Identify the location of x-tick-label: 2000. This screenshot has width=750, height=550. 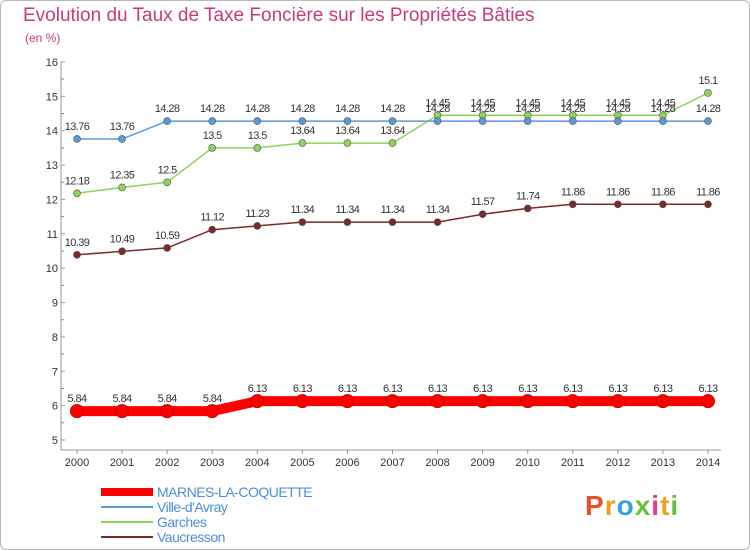
(77, 463).